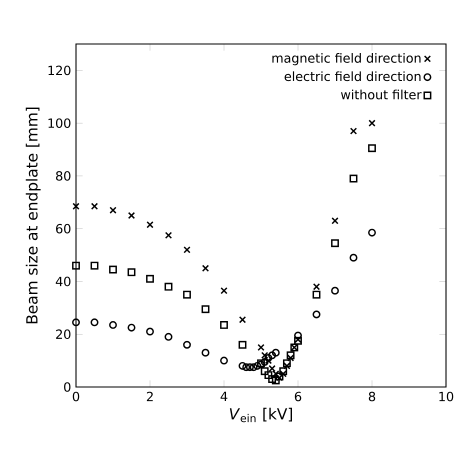 Image resolution: width=460 pixels, height=450 pixels. What do you see at coordinates (346, 59) in the screenshot?
I see `legend-label: magnetic field direction` at bounding box center [346, 59].